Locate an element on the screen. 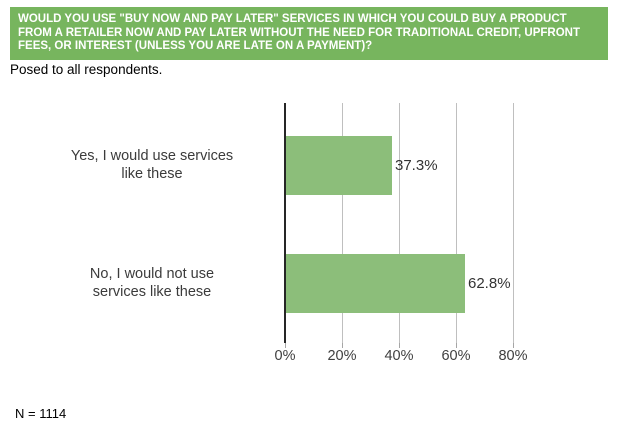 Image resolution: width=618 pixels, height=440 pixels. y-axis-line is located at coordinates (285, 223).